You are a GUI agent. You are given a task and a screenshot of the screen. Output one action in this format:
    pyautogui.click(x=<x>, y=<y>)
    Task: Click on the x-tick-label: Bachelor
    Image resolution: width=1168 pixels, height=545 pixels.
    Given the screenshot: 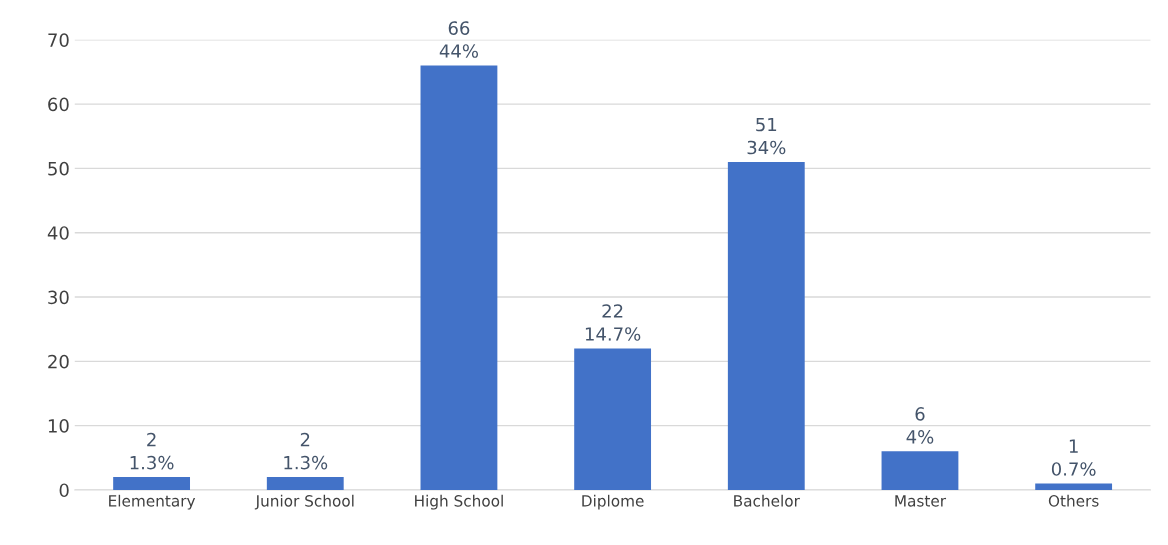 What is the action you would take?
    pyautogui.click(x=767, y=500)
    